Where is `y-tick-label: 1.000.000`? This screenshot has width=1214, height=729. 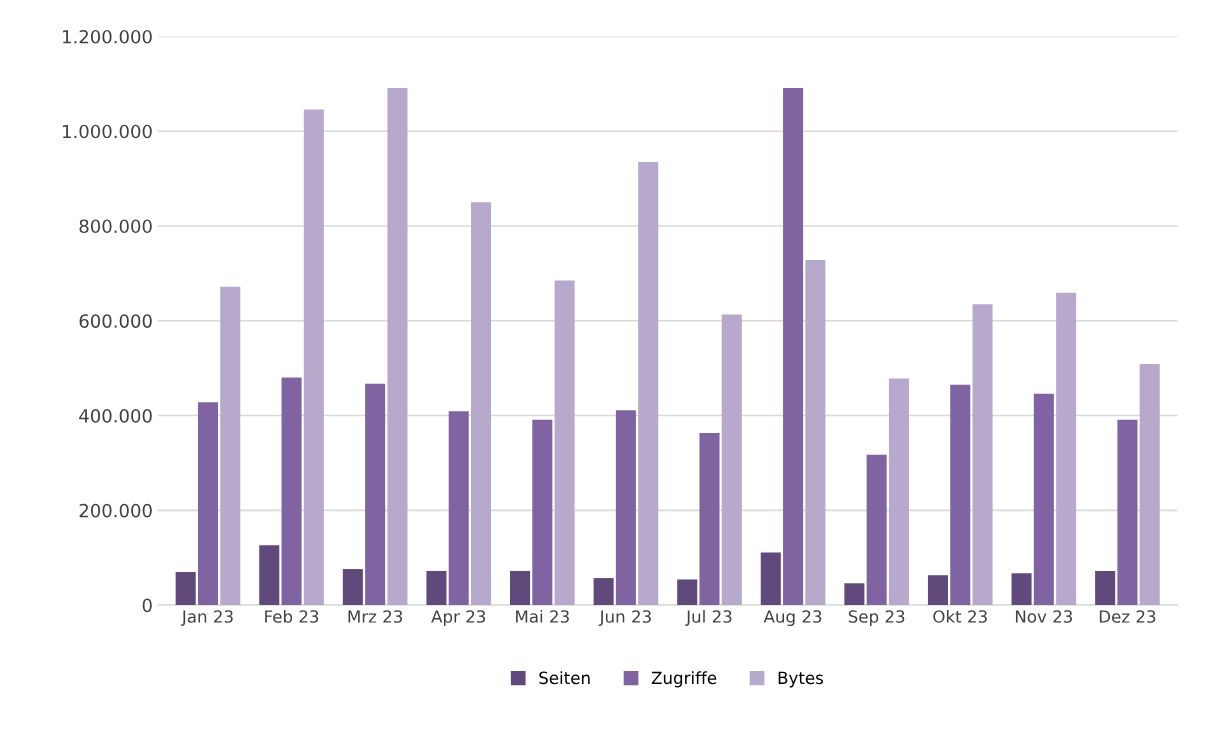 y-tick-label: 1.000.000 is located at coordinates (107, 131).